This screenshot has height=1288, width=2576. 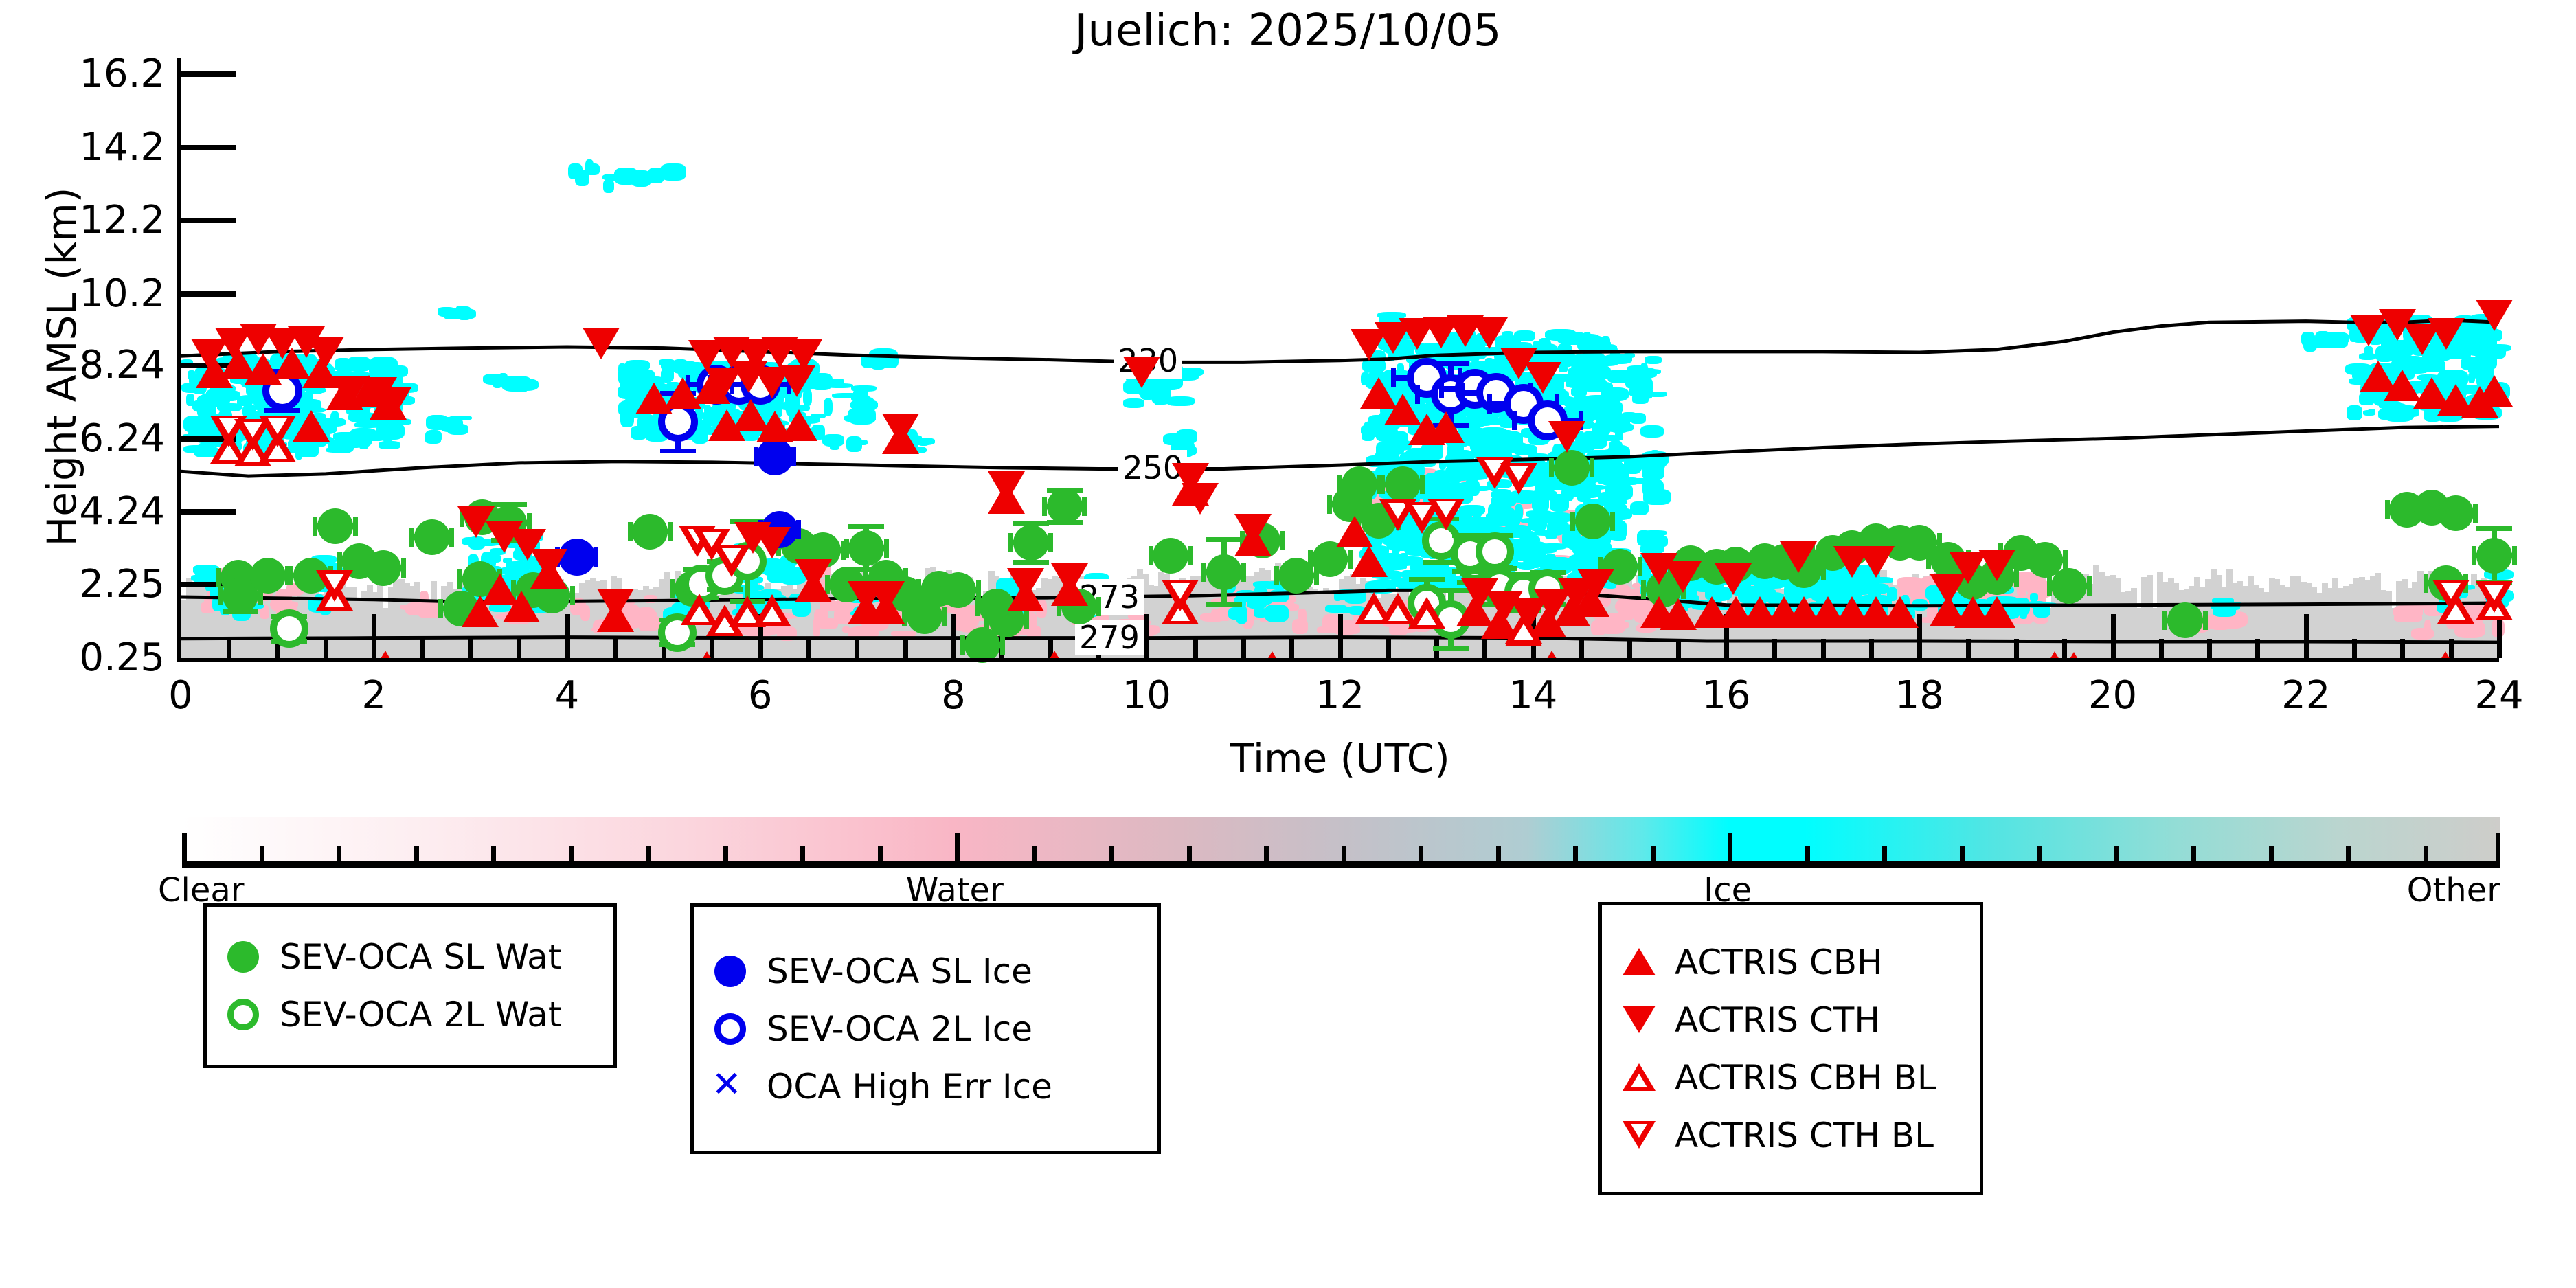 What do you see at coordinates (731, 971) in the screenshot?
I see `circle-filled-blue-icon` at bounding box center [731, 971].